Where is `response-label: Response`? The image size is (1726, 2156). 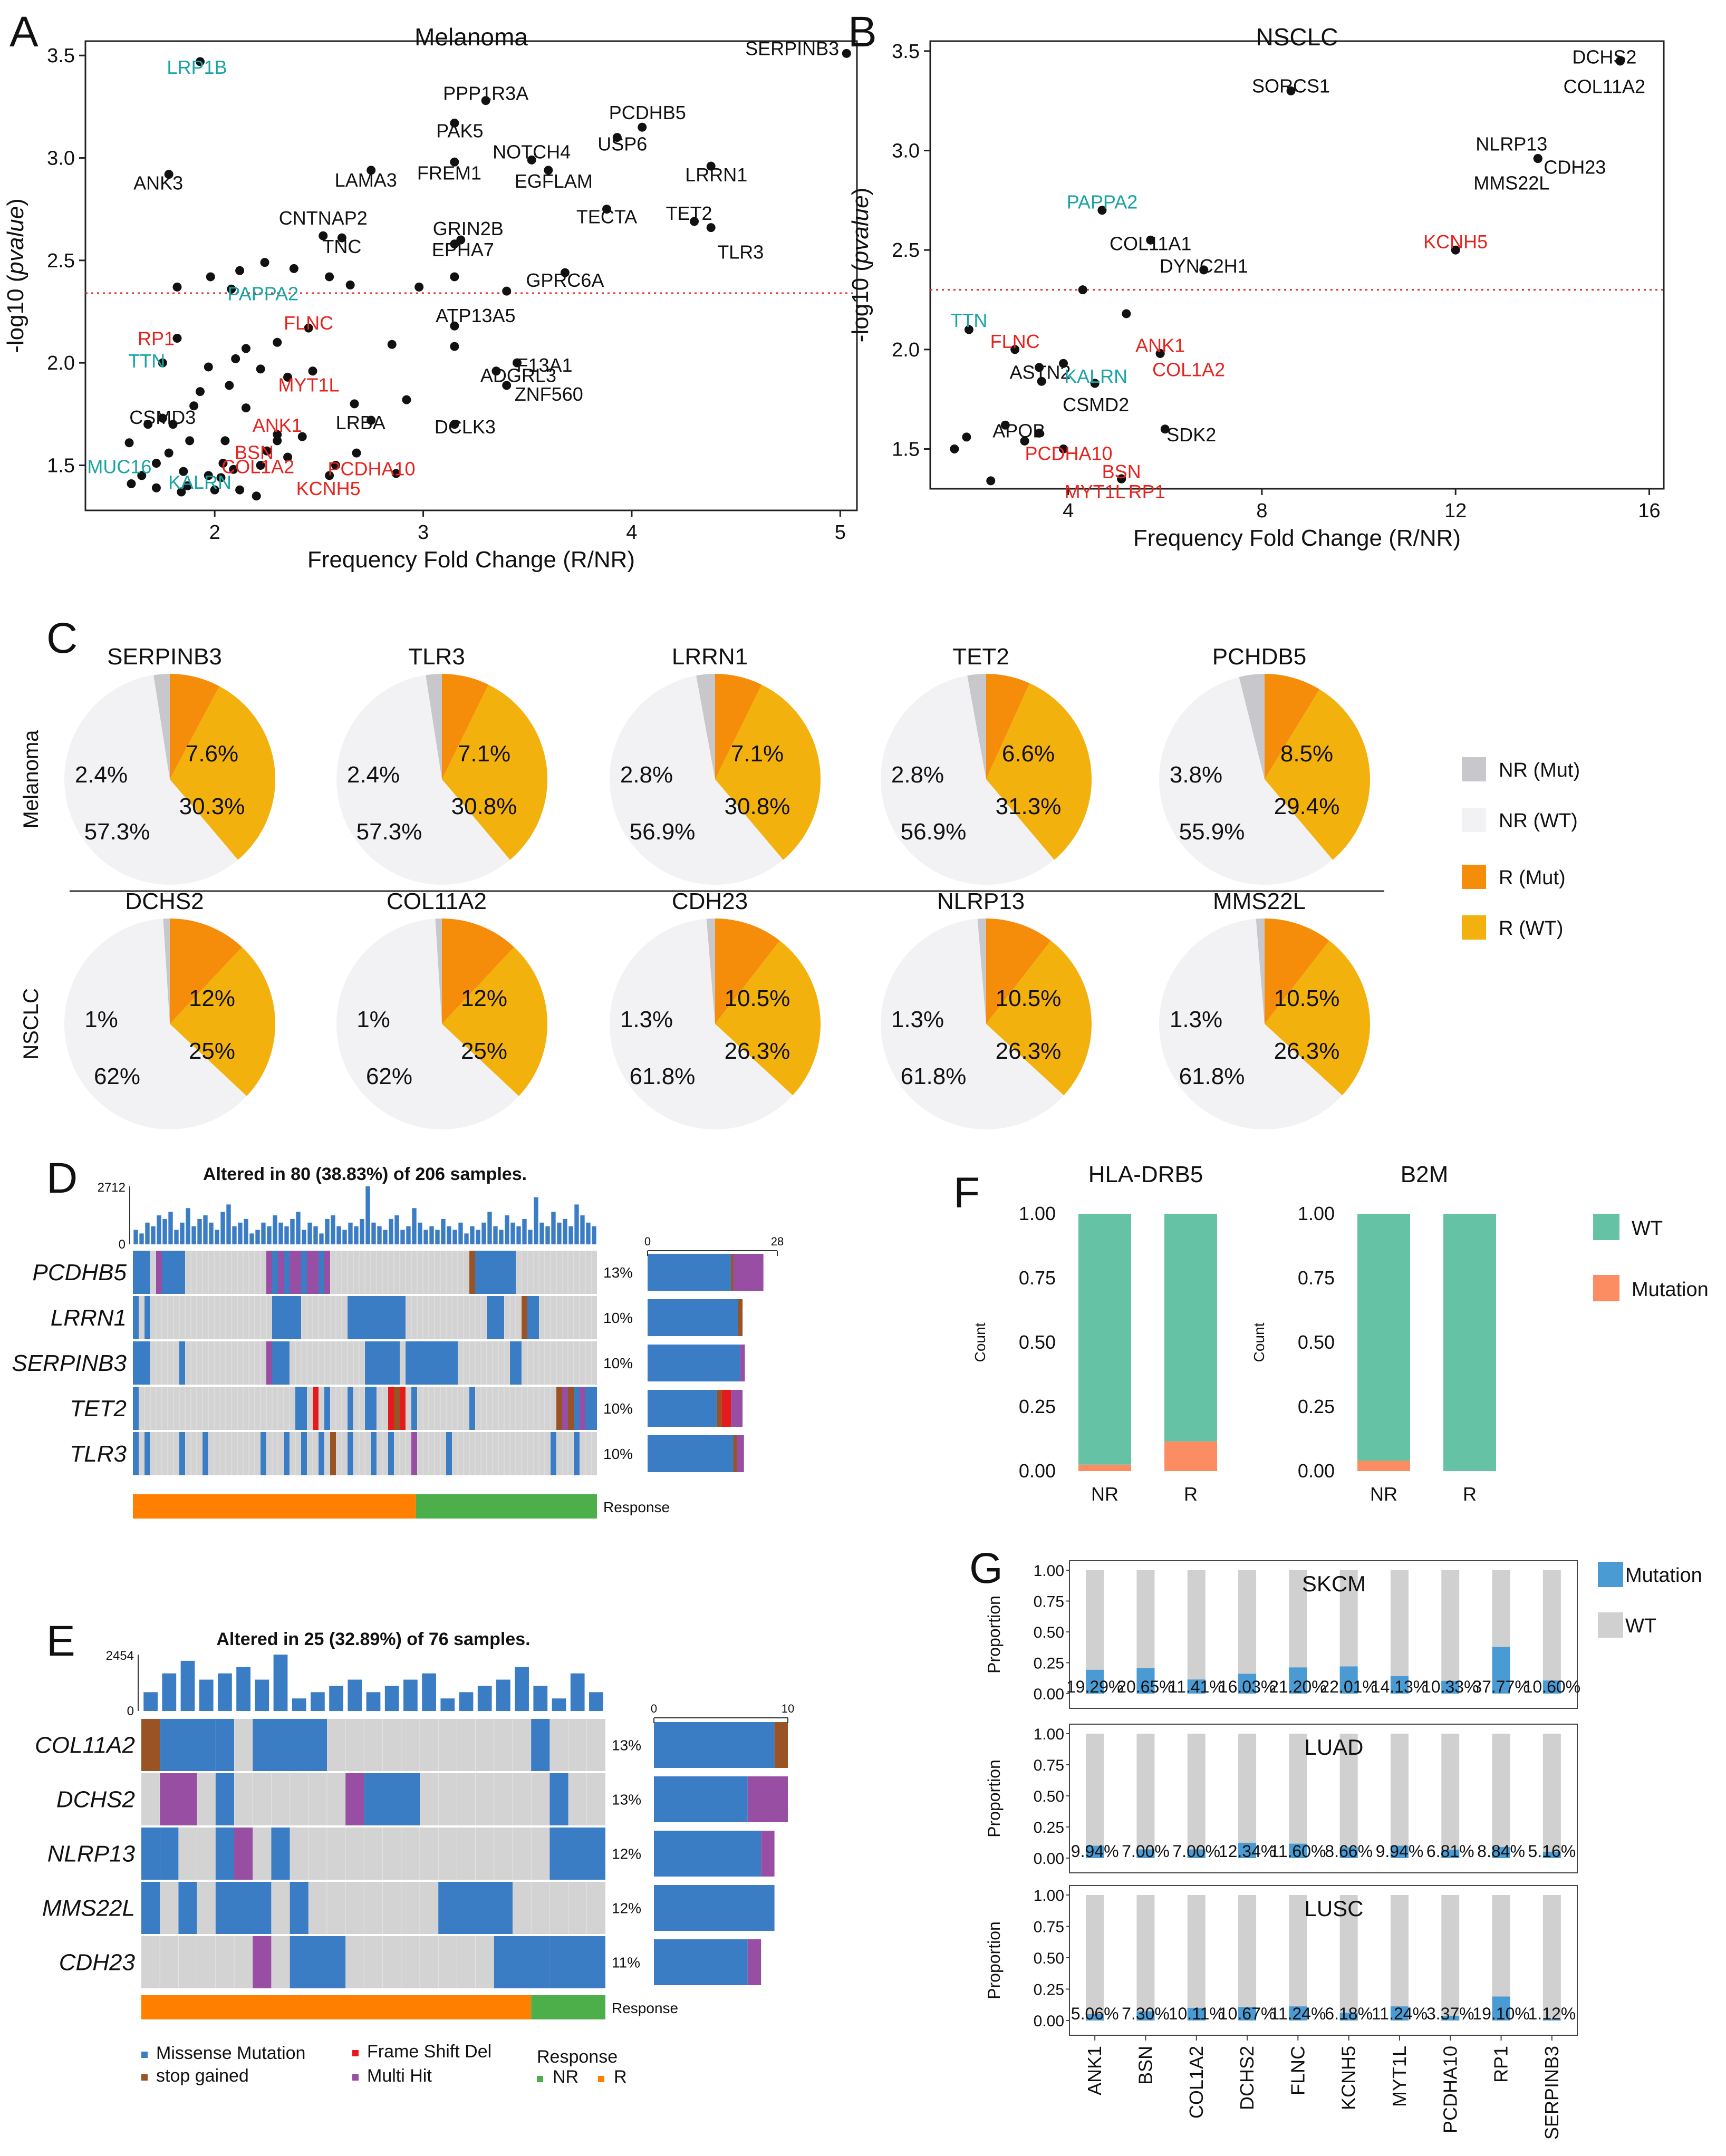 response-label: Response is located at coordinates (636, 1507).